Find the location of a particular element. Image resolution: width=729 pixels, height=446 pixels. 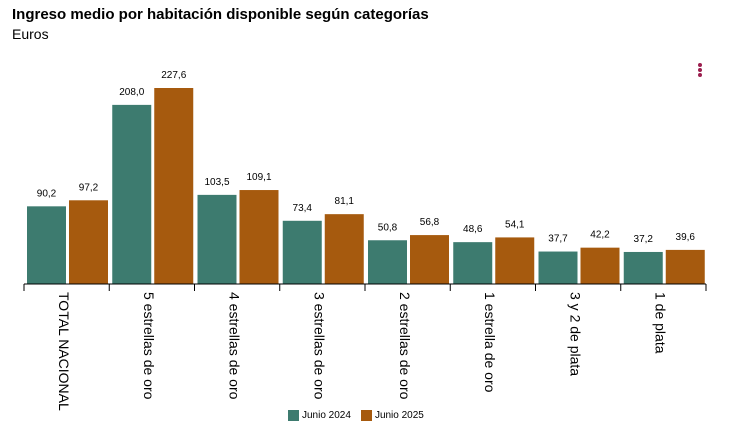

category-label-5-estrellas-de-oro: 5 estrellas de oro is located at coordinates (149, 346).